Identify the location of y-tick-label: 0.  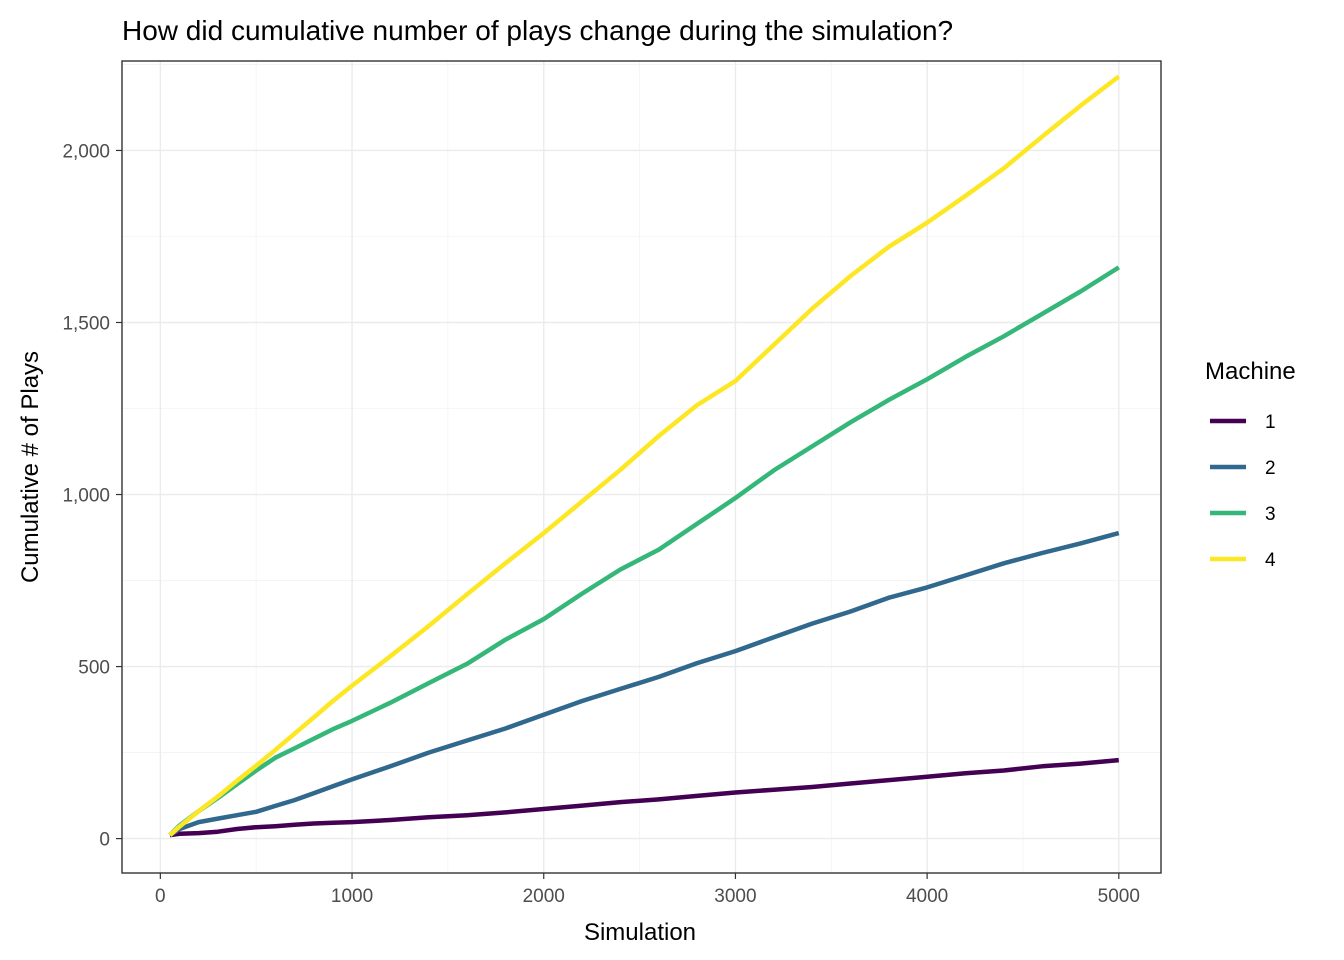
(104, 840).